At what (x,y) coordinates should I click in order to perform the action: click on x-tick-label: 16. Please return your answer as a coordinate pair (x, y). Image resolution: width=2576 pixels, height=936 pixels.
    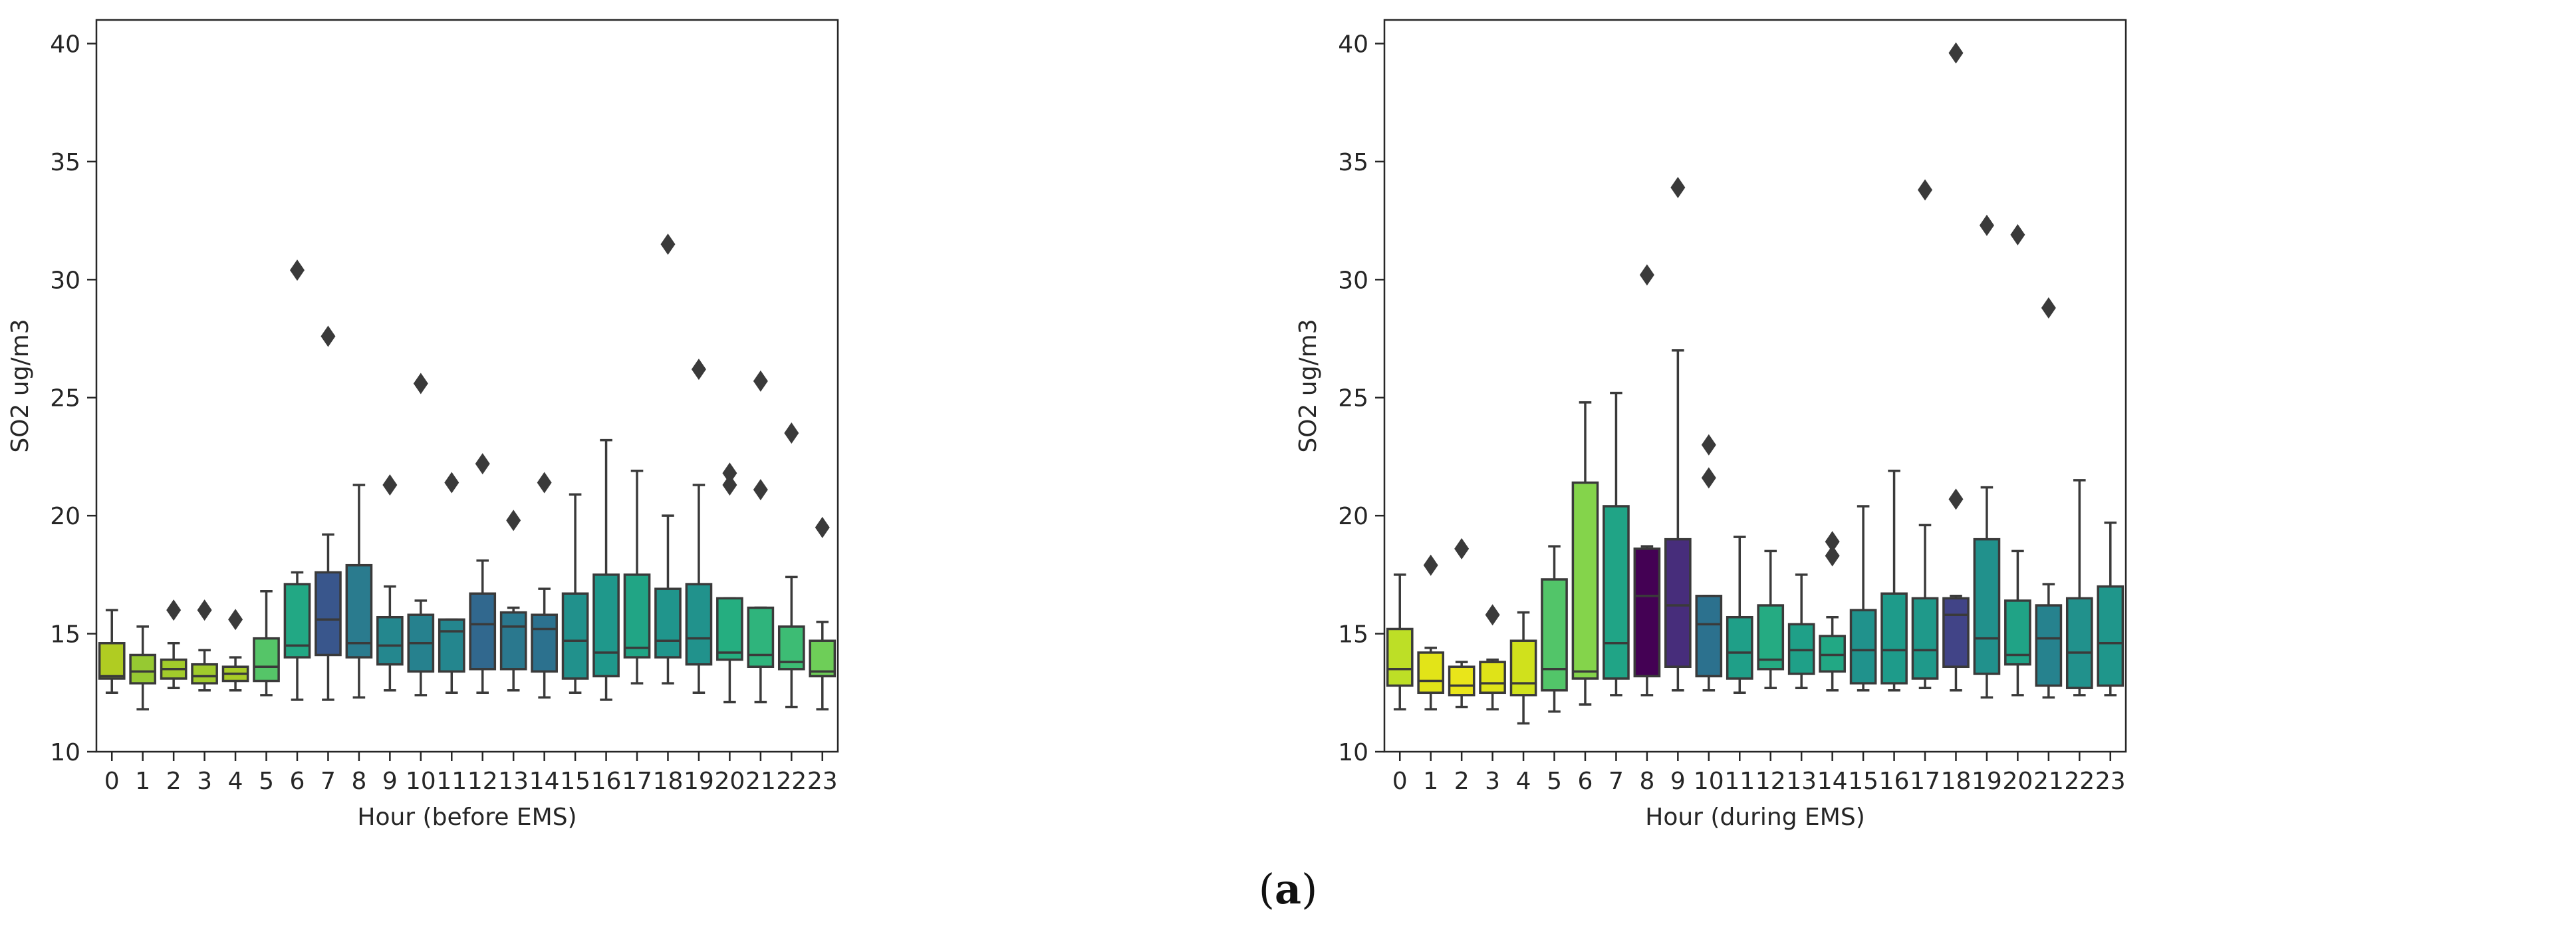
    Looking at the image, I should click on (1894, 781).